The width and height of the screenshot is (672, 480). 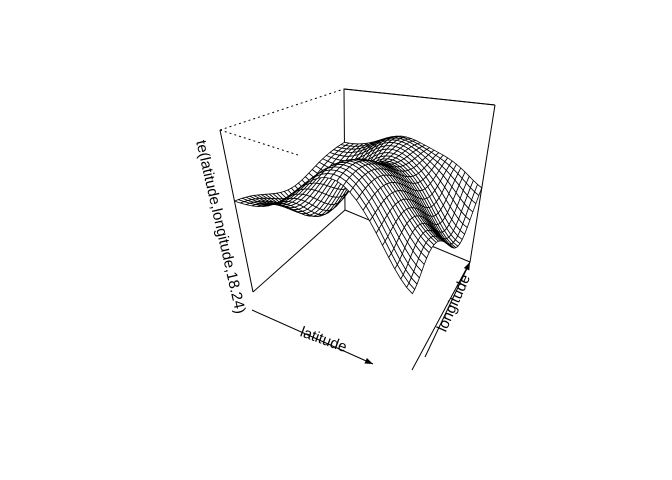 What do you see at coordinates (454, 303) in the screenshot?
I see `y-axis-label: longitude` at bounding box center [454, 303].